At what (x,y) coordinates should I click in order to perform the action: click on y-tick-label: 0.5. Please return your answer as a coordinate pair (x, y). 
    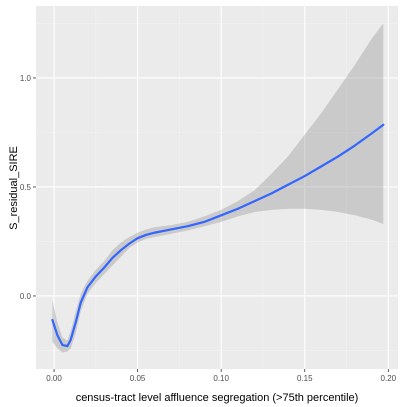
    Looking at the image, I should click on (26, 187).